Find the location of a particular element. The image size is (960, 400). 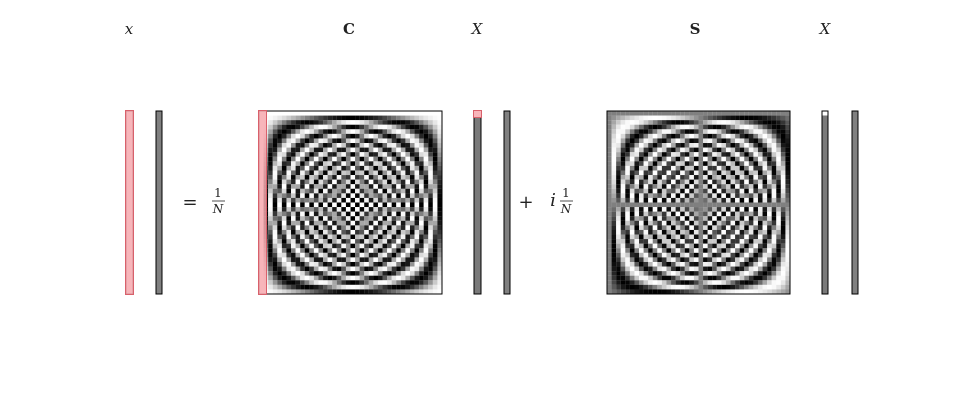

imaginary-unit: i is located at coordinates (553, 200).